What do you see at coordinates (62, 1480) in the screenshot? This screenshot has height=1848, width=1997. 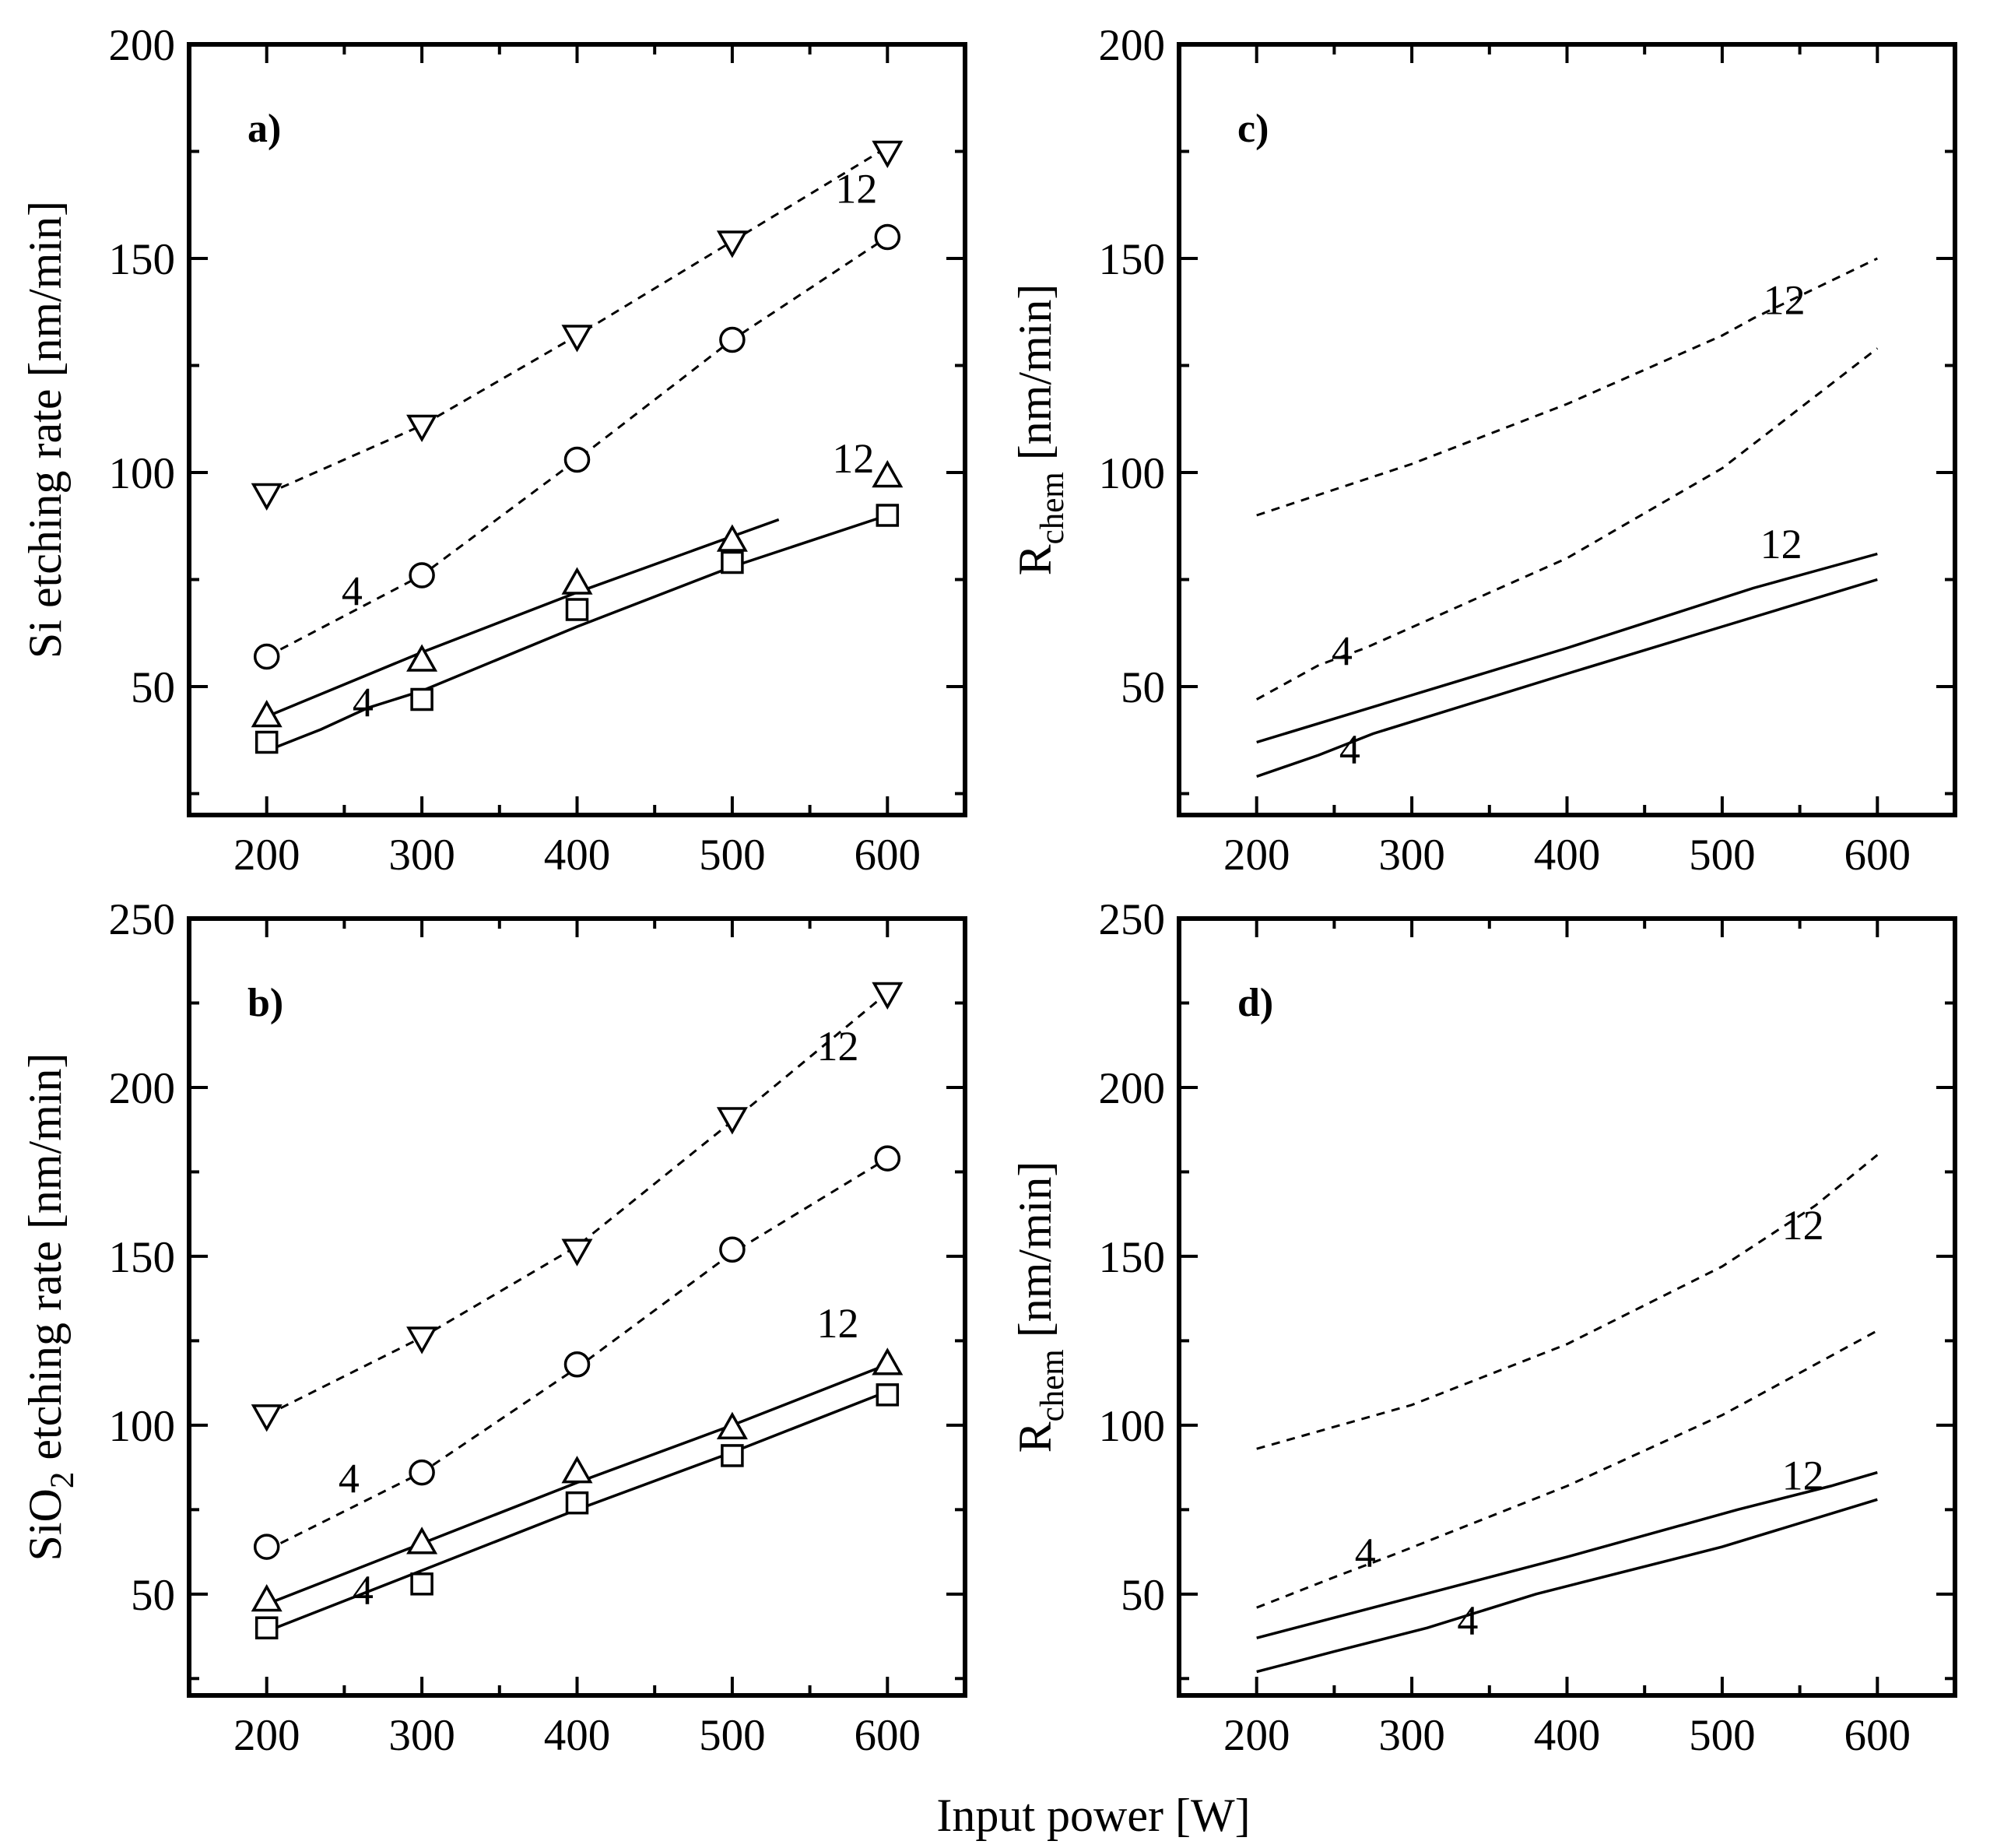 I see `y-axis-title-subscript: 2` at bounding box center [62, 1480].